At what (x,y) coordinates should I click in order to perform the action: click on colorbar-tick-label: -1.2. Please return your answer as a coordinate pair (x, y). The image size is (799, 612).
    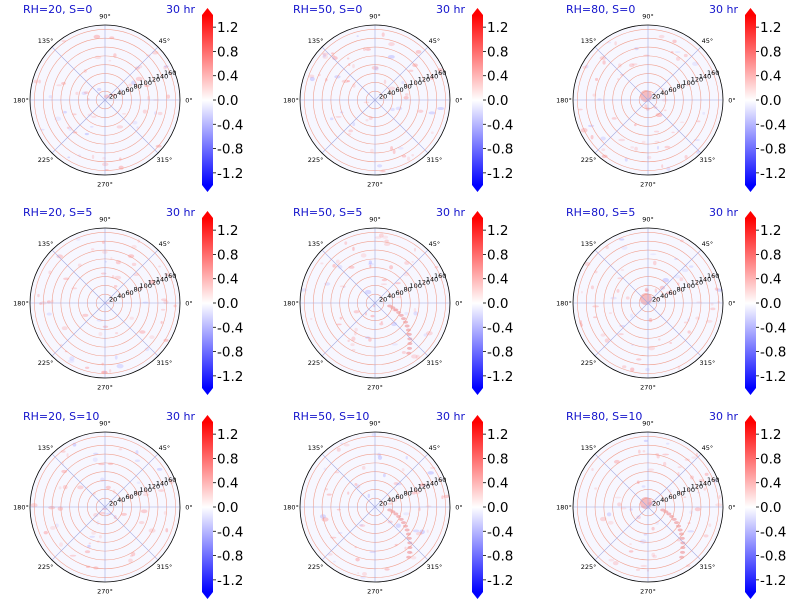
    Looking at the image, I should click on (230, 581).